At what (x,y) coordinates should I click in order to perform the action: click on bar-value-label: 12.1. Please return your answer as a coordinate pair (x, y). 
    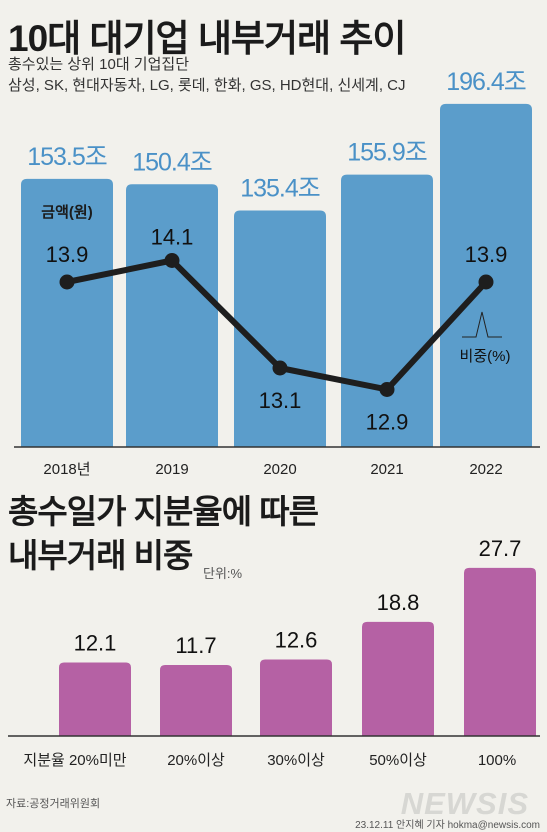
    Looking at the image, I should click on (95, 643).